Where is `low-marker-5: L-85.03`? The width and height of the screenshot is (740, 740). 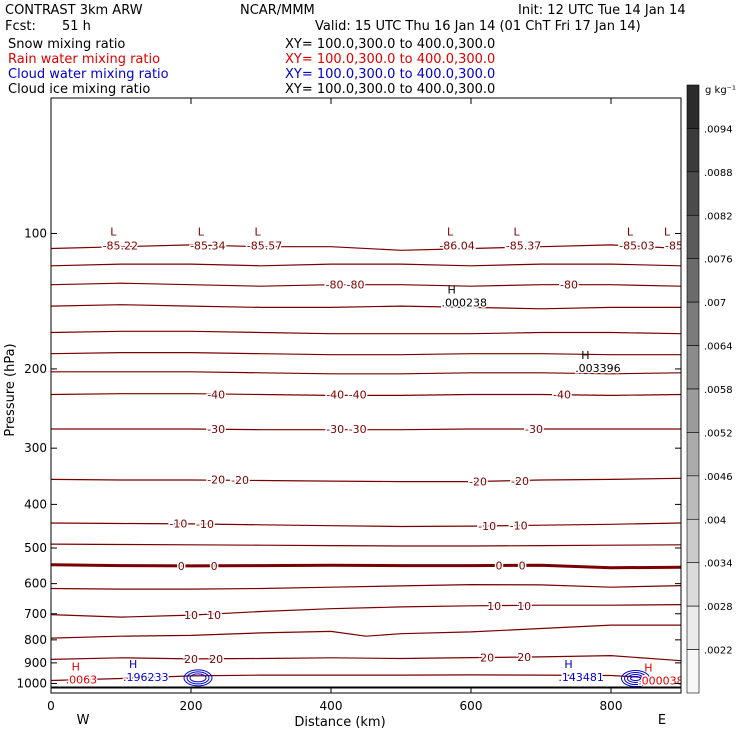 low-marker-5: L-85.03 is located at coordinates (637, 239).